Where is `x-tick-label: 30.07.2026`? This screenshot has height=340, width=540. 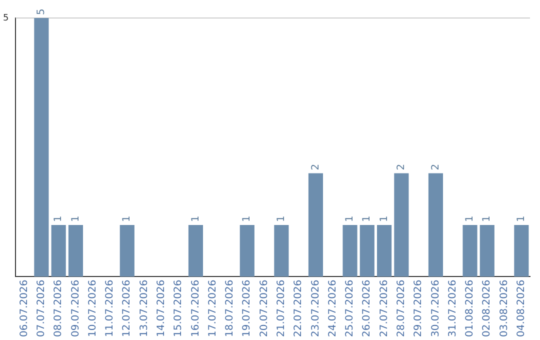
x-tick-label: 30.07.2026 is located at coordinates (436, 309).